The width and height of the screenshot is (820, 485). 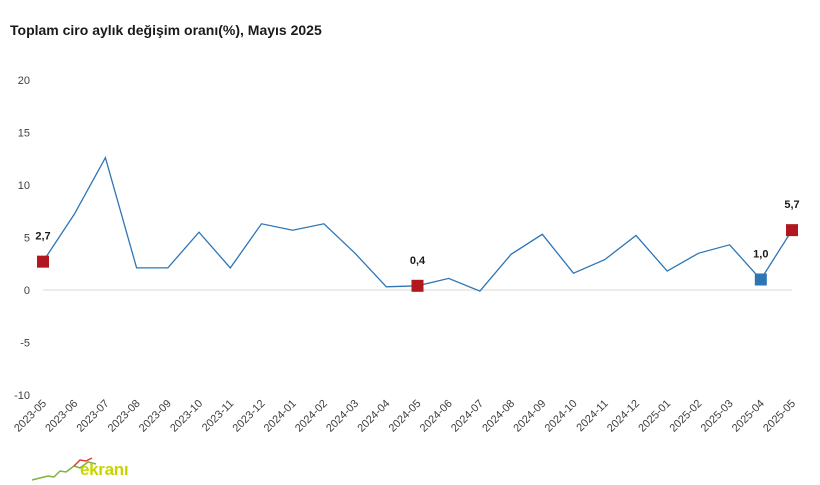 What do you see at coordinates (249, 416) in the screenshot?
I see `x-tick-label: 2023-12` at bounding box center [249, 416].